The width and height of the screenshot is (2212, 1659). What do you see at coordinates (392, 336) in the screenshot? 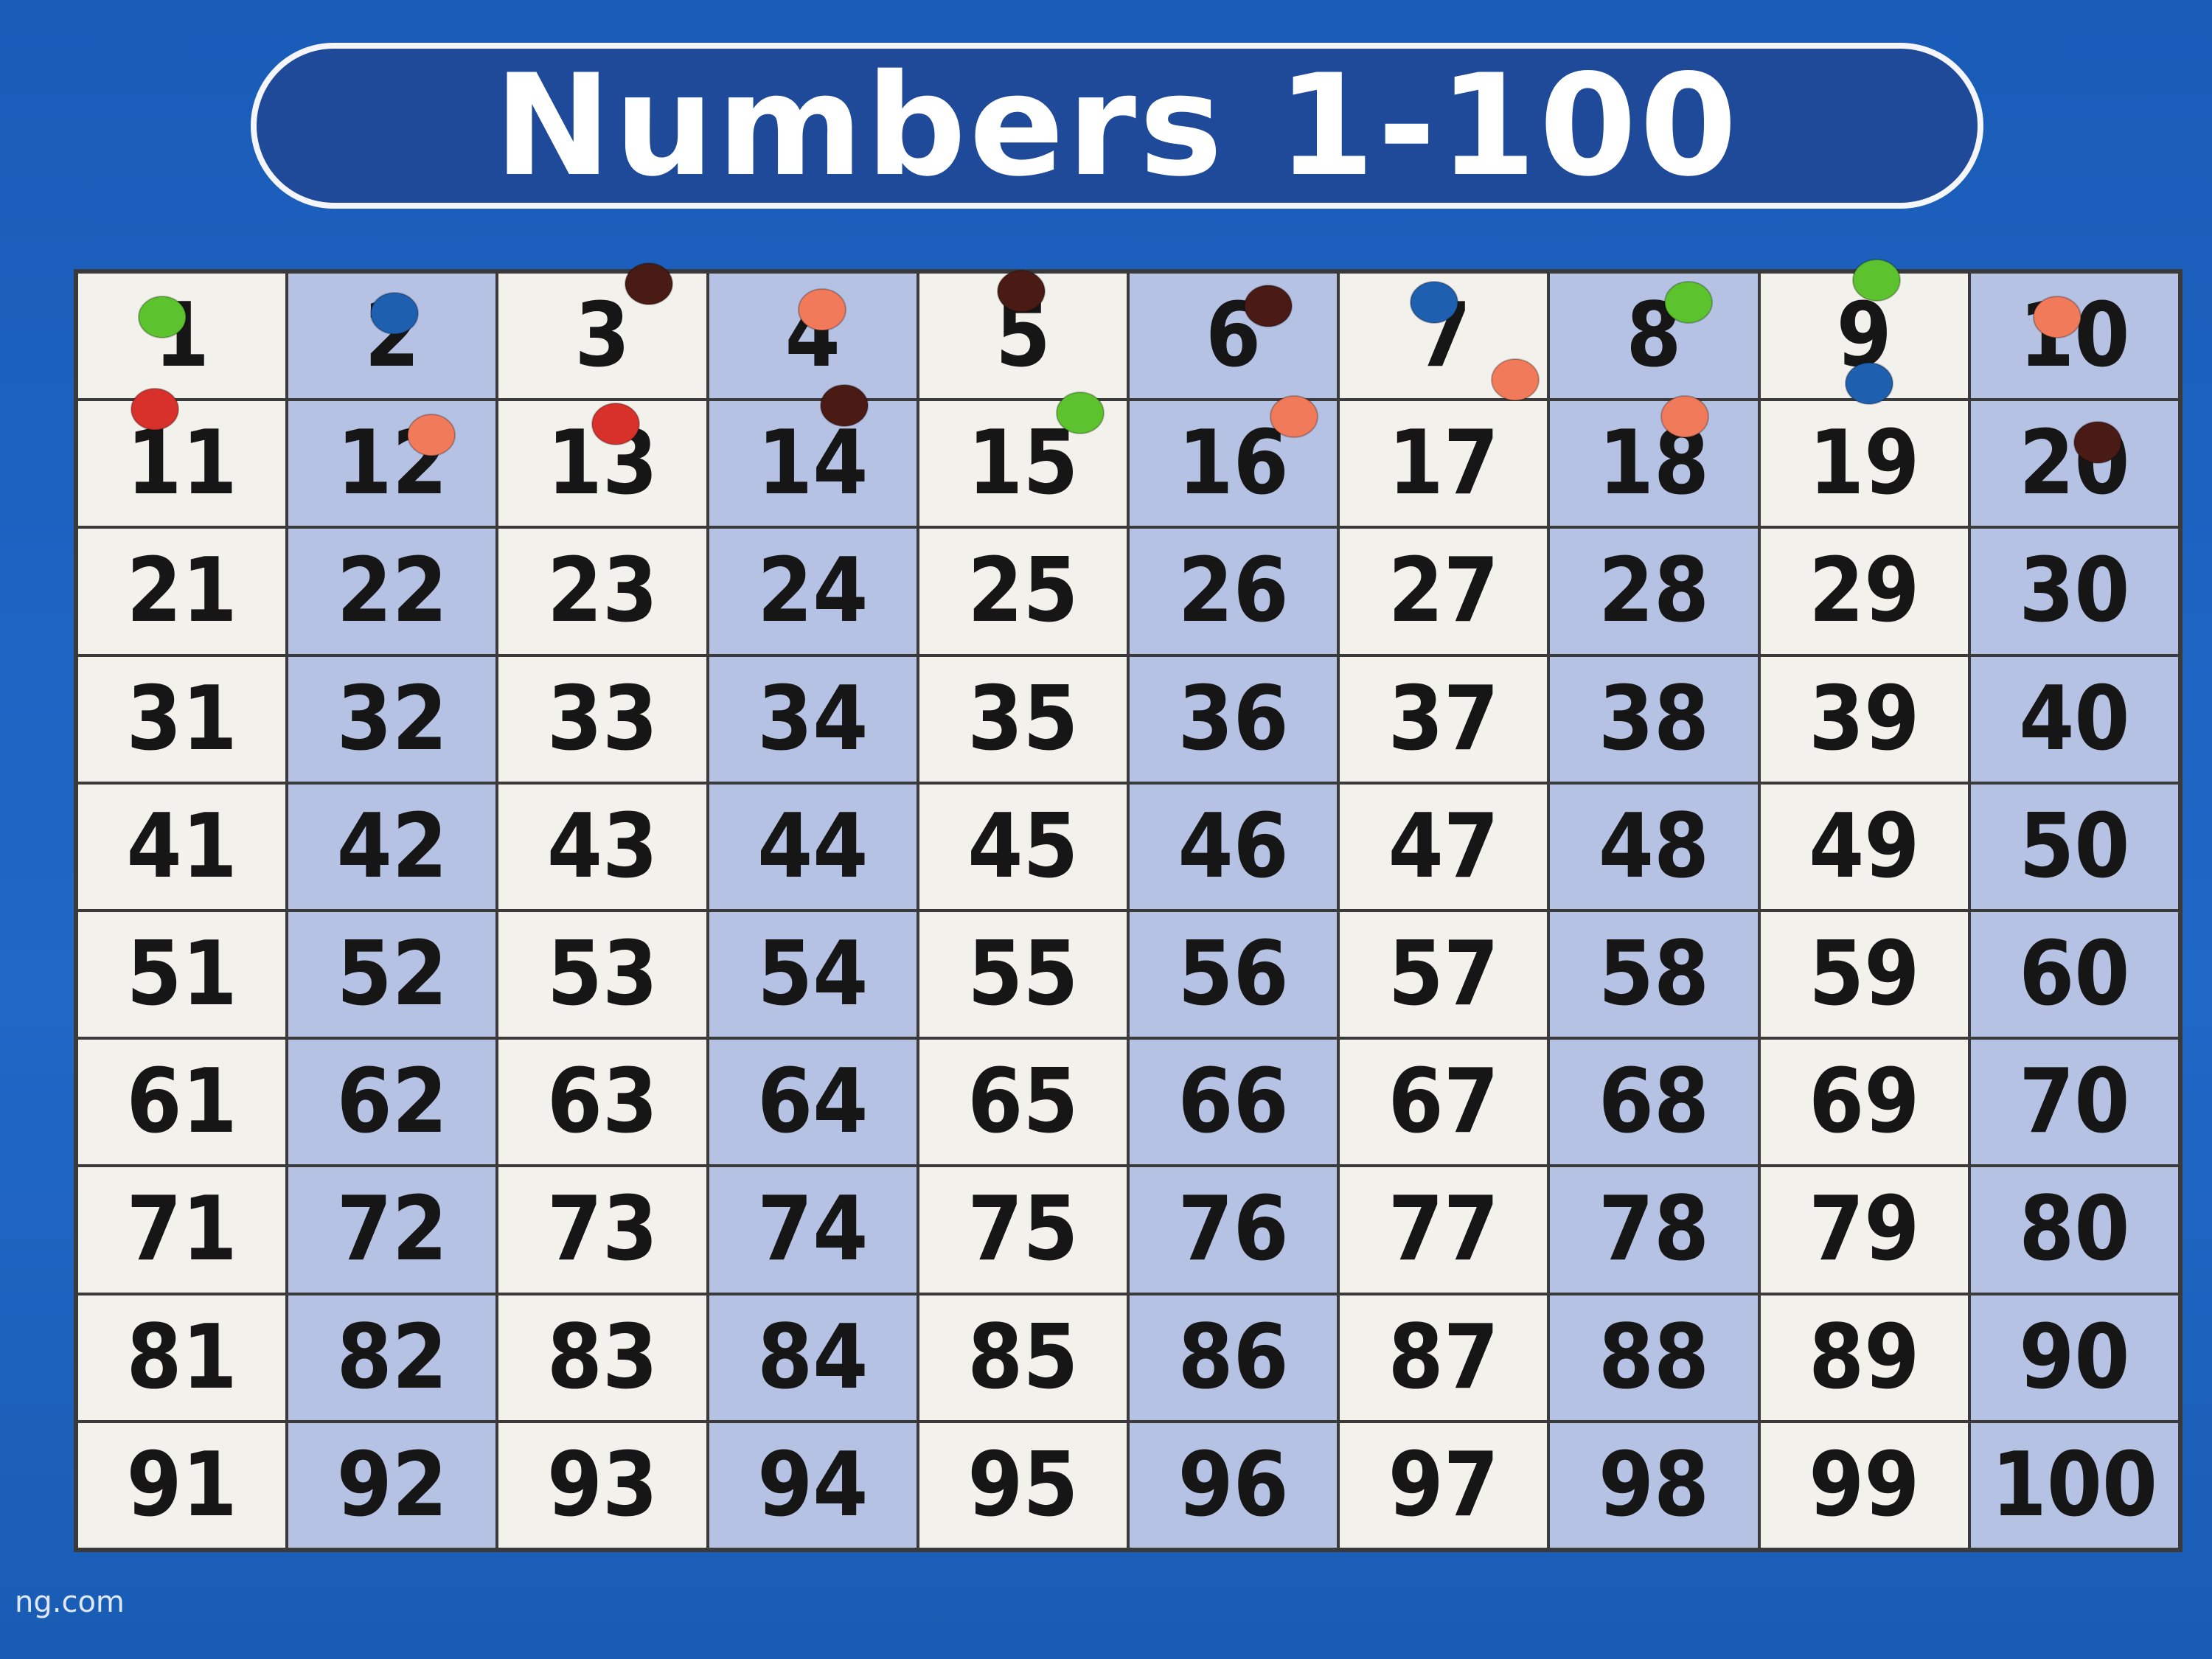
I see `number-cell: 2` at bounding box center [392, 336].